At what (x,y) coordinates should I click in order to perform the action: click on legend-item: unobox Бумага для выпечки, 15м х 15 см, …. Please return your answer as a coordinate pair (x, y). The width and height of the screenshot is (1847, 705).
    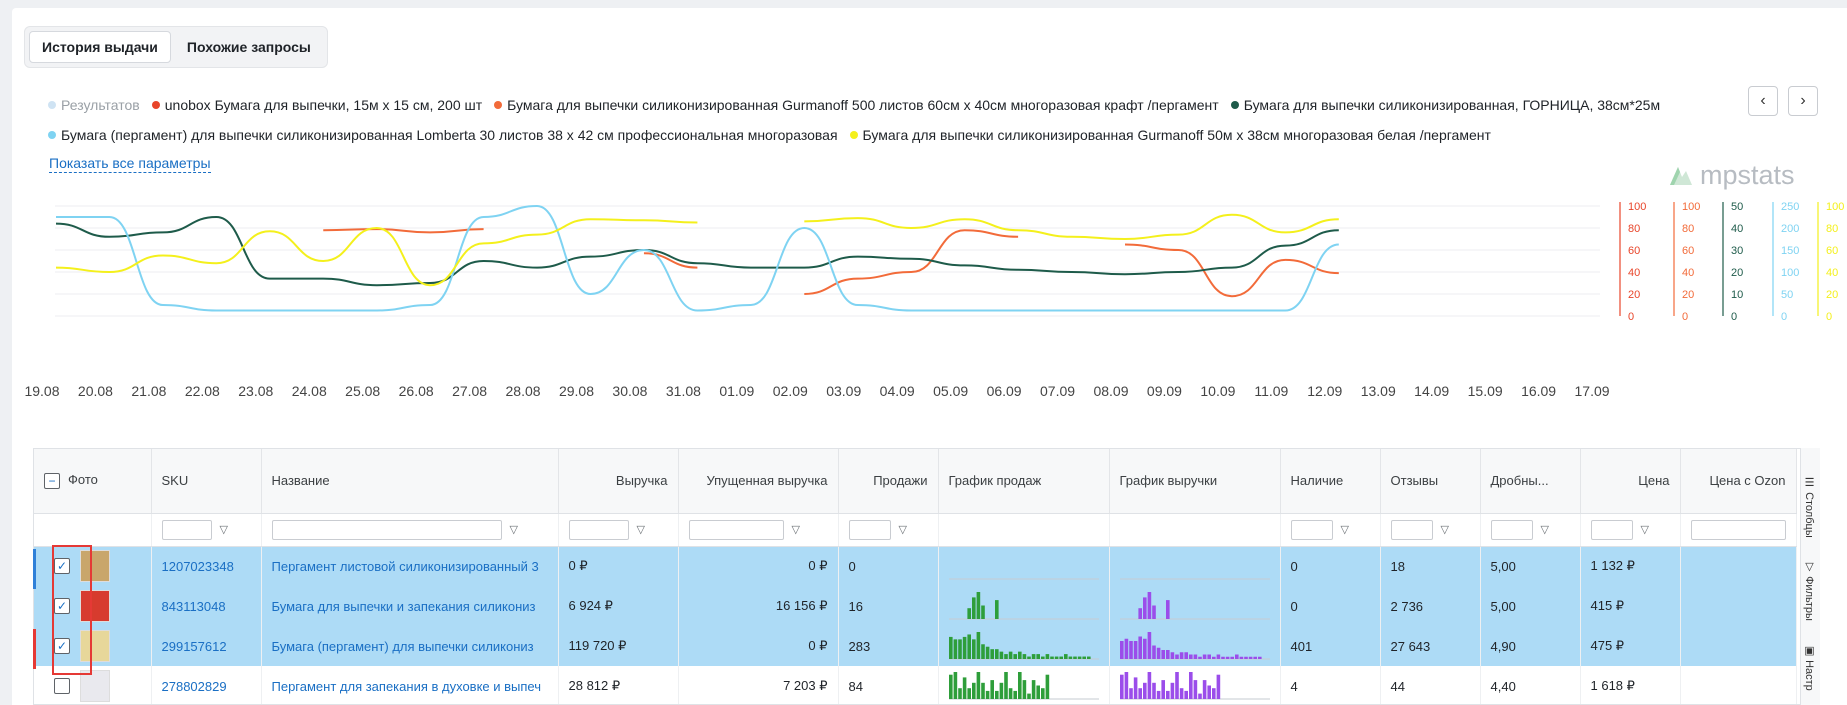
    Looking at the image, I should click on (316, 105).